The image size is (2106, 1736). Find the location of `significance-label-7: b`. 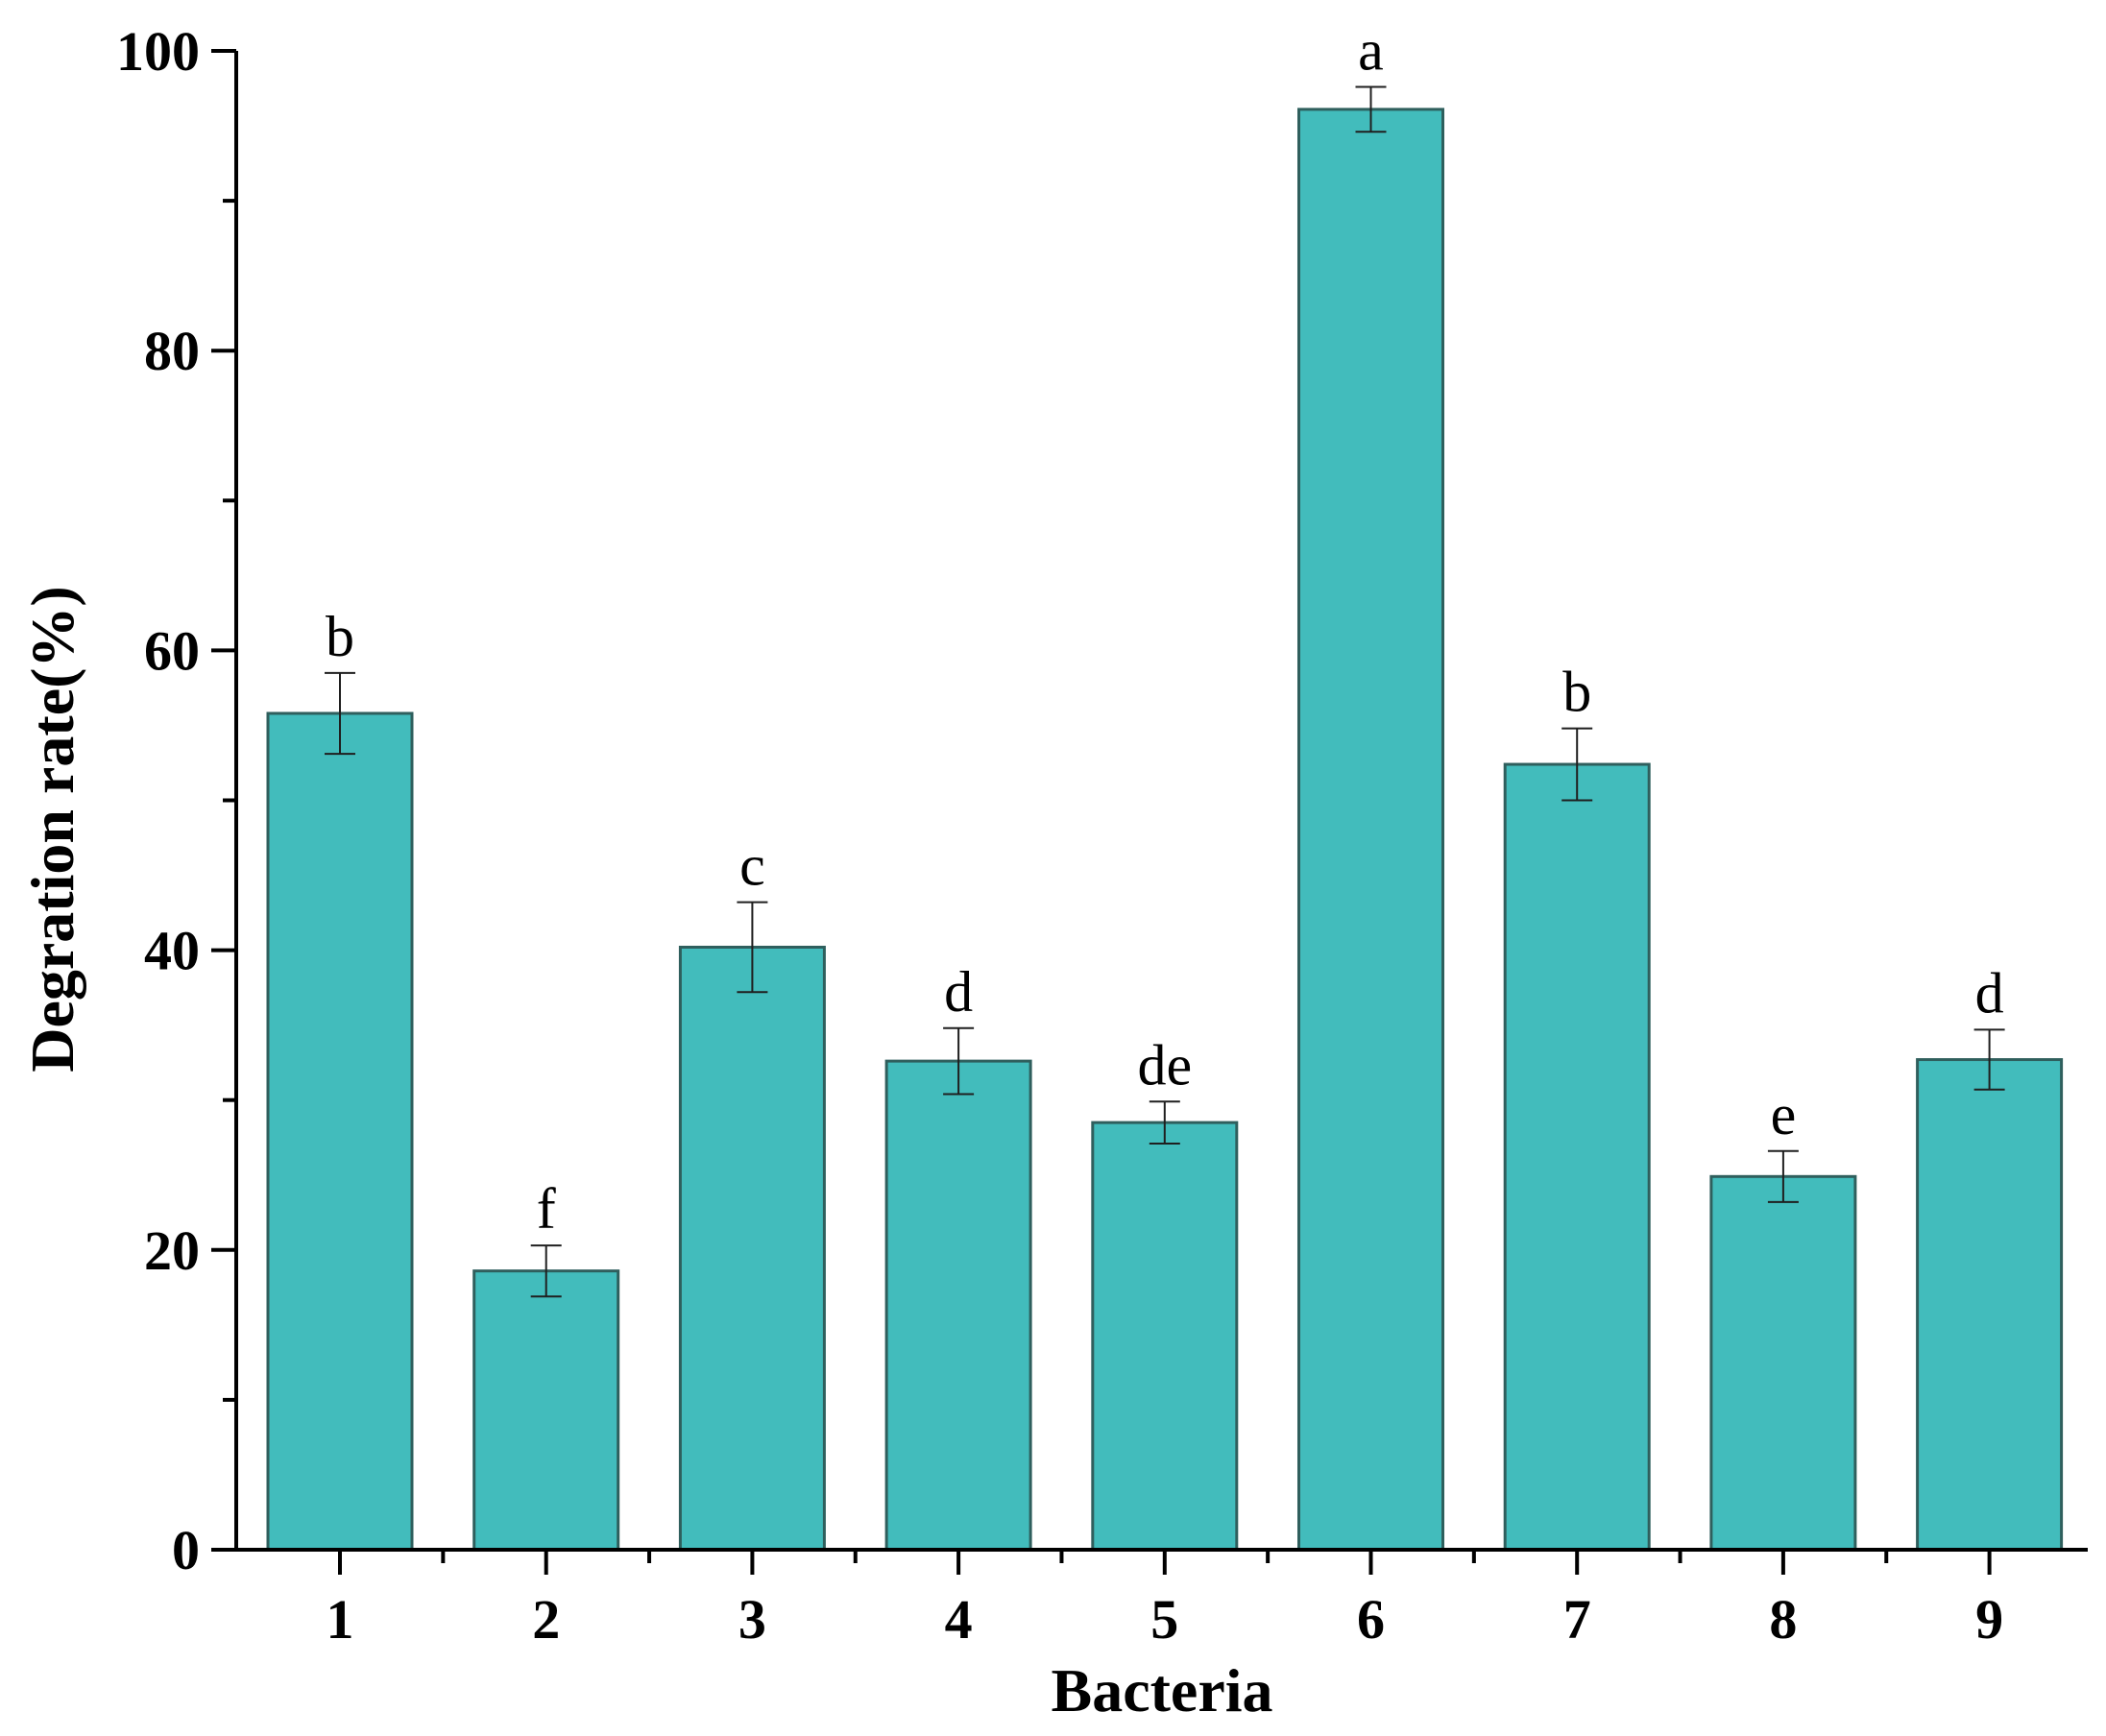

significance-label-7: b is located at coordinates (1576, 692).